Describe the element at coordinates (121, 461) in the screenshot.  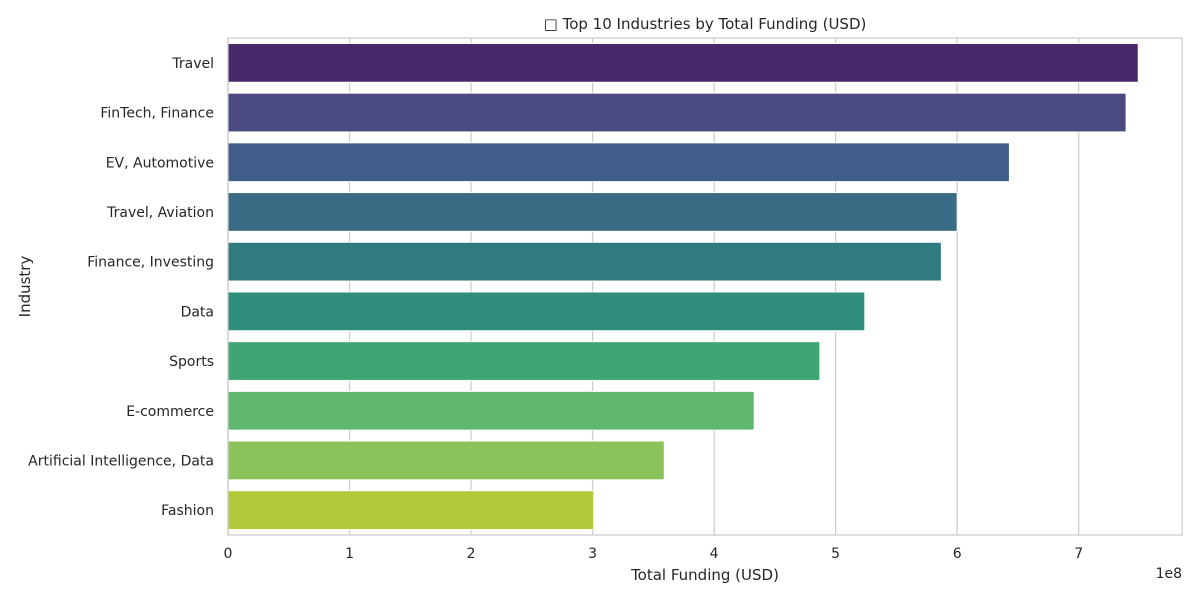
I see `y-tick-label: Artificial Intelligence, Data` at that location.